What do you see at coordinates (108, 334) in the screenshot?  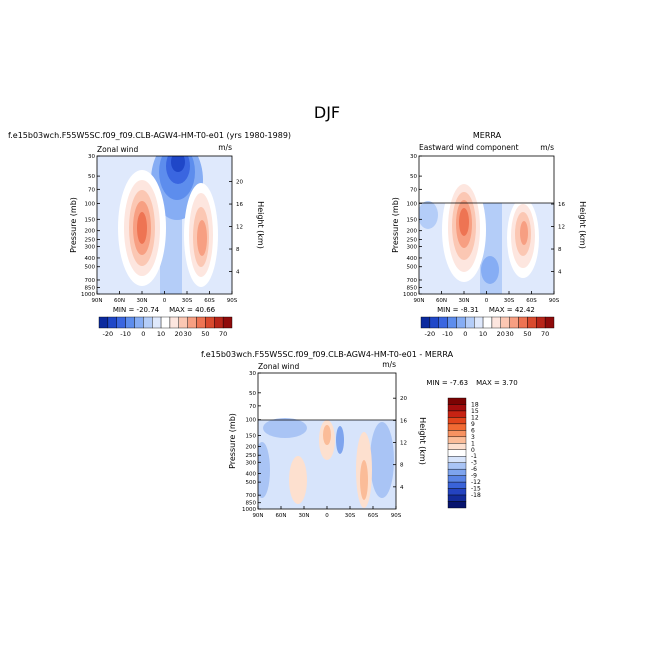 I see `colorbar-label: -20` at bounding box center [108, 334].